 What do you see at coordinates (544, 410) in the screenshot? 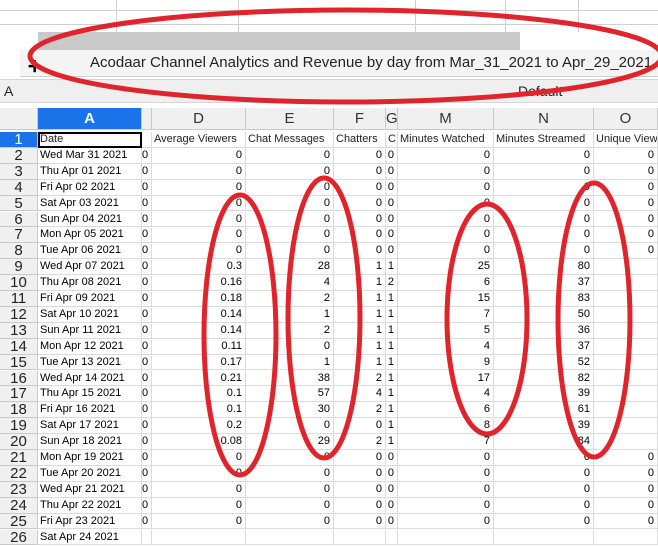
I see `table-cell: 61` at bounding box center [544, 410].